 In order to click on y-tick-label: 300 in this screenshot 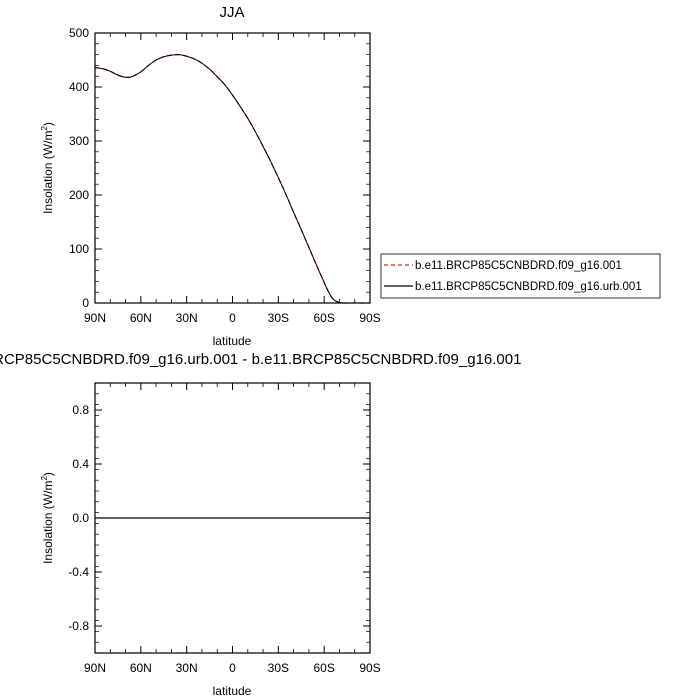, I will do `click(79, 141)`.